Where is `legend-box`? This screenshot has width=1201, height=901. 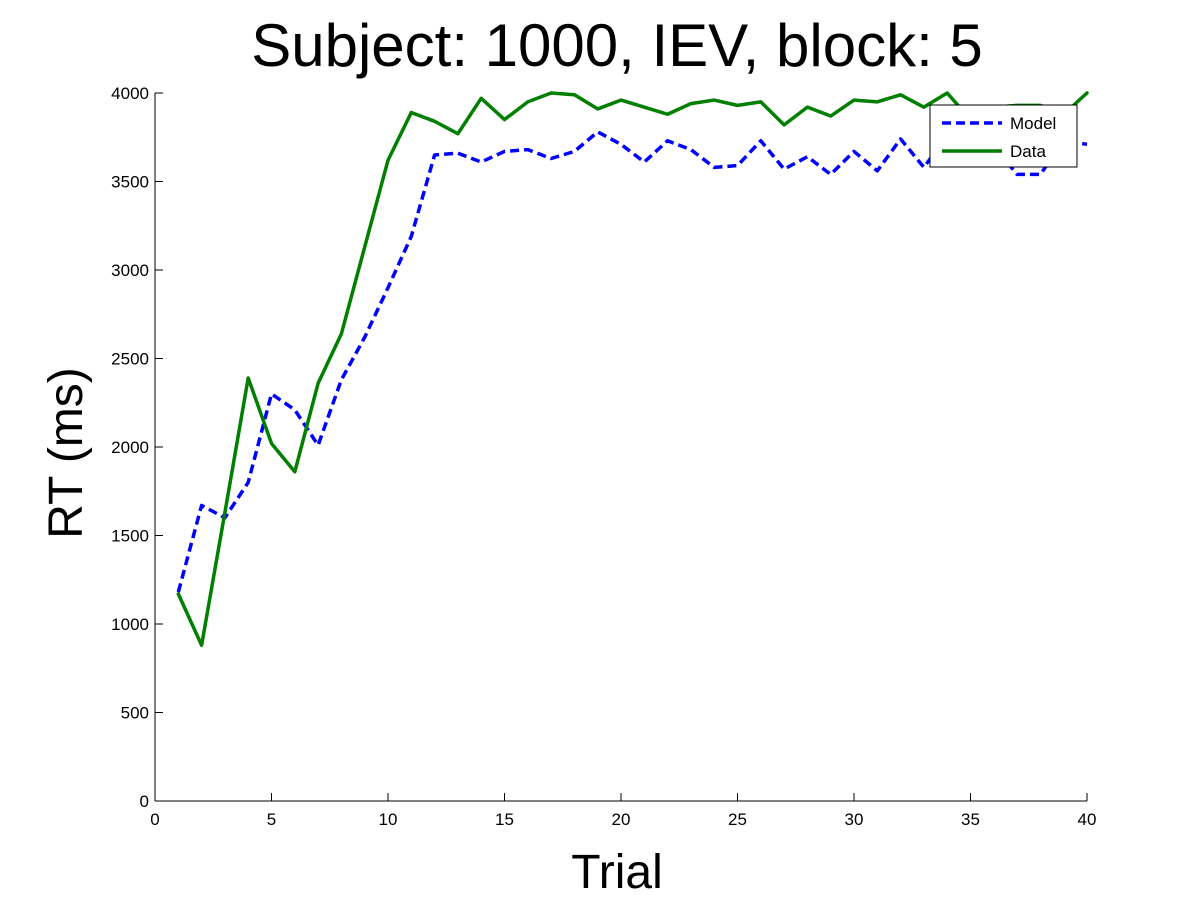 legend-box is located at coordinates (1003, 136).